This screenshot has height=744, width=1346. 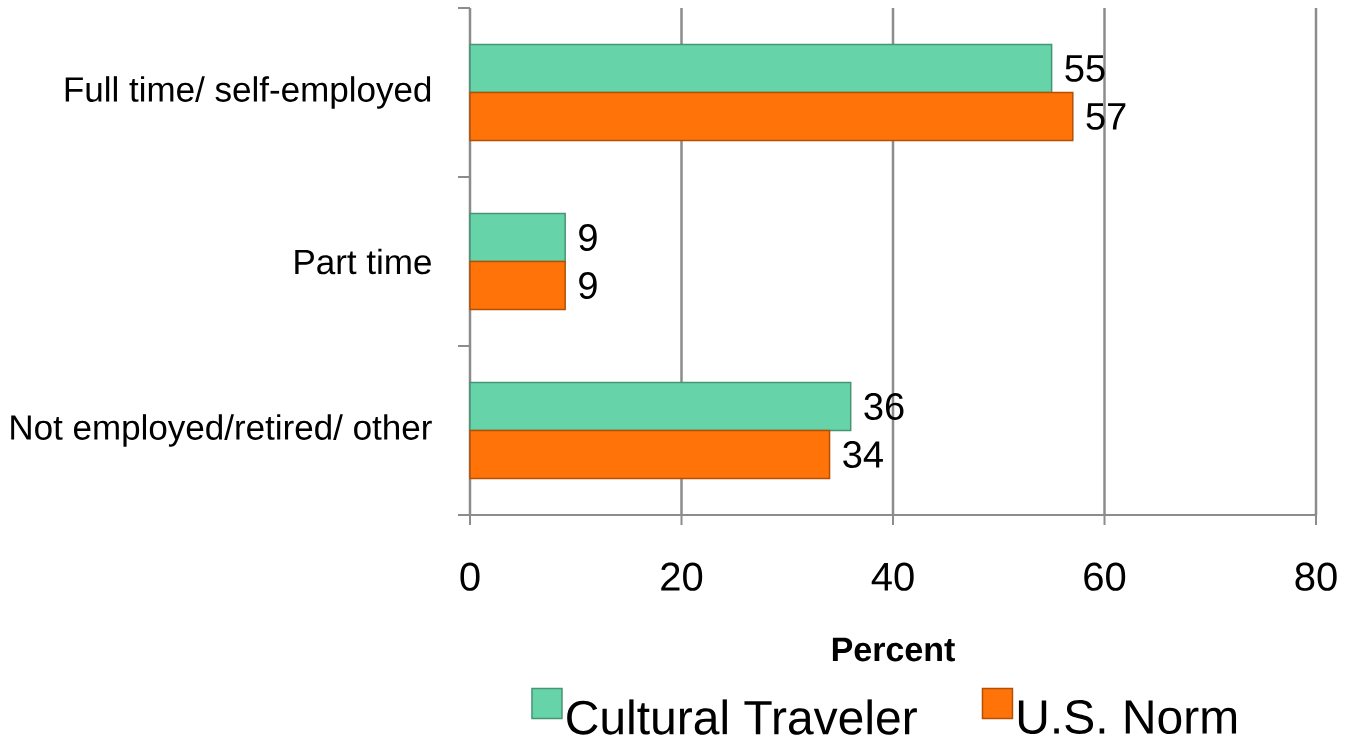 What do you see at coordinates (682, 576) in the screenshot?
I see `x-tick-label: 20` at bounding box center [682, 576].